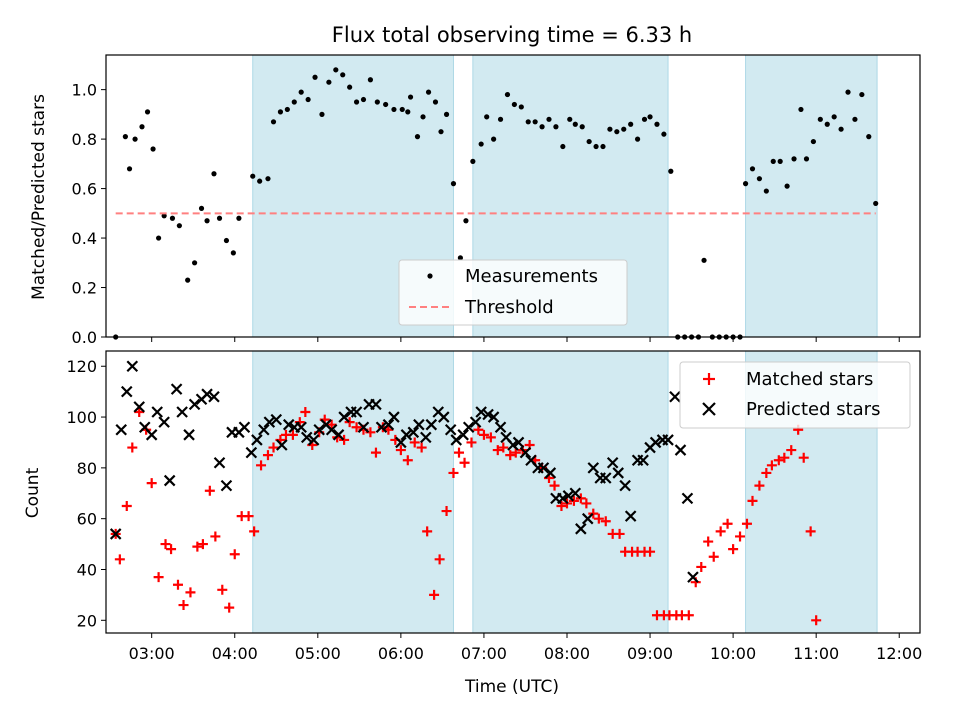  Describe the element at coordinates (84, 238) in the screenshot. I see `ytick-label-0-2: 0.4` at that location.